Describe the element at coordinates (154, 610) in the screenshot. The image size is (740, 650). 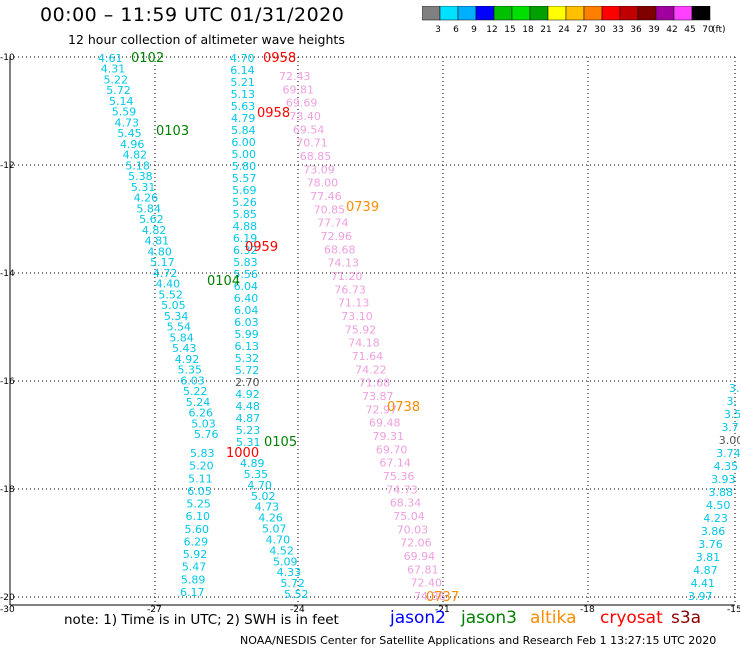
I see `lon-label: -27` at that location.